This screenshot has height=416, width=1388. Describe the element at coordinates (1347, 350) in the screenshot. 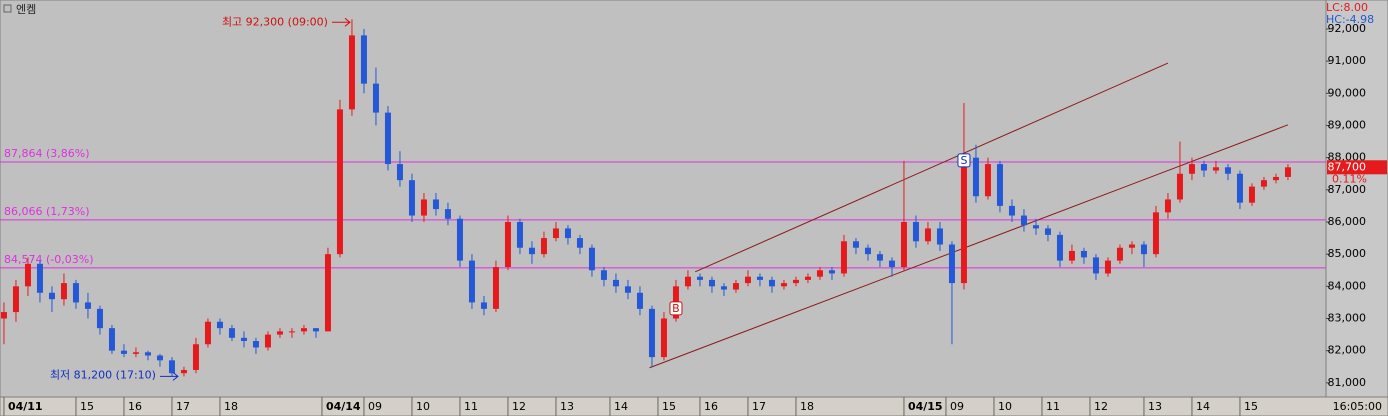

I see `y-tick-label: 82,000` at that location.